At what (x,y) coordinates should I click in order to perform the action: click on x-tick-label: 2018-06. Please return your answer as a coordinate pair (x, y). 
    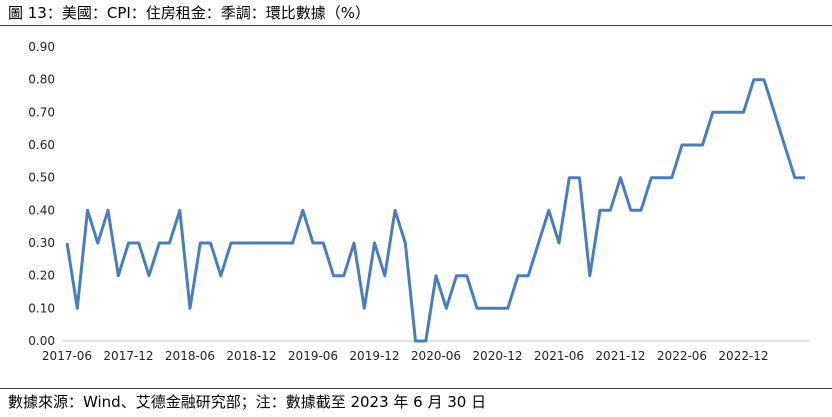
    Looking at the image, I should click on (190, 356).